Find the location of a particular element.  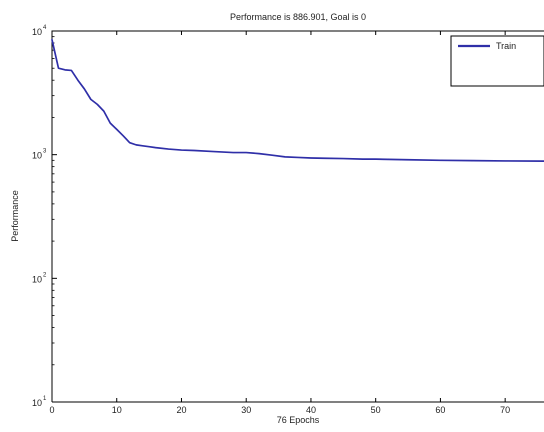

x-axis-title: 76 Epochs is located at coordinates (298, 420).